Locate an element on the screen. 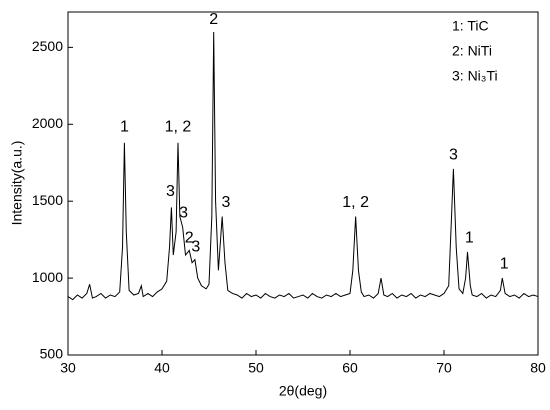  x-tick-label: 60 is located at coordinates (350, 368).